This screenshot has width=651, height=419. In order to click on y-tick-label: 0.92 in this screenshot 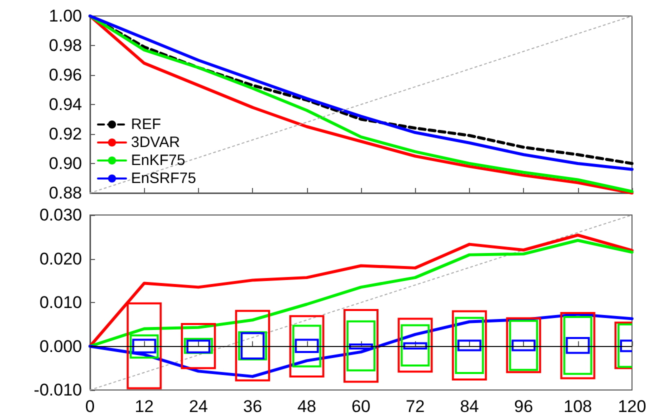, I will do `click(65, 134)`.